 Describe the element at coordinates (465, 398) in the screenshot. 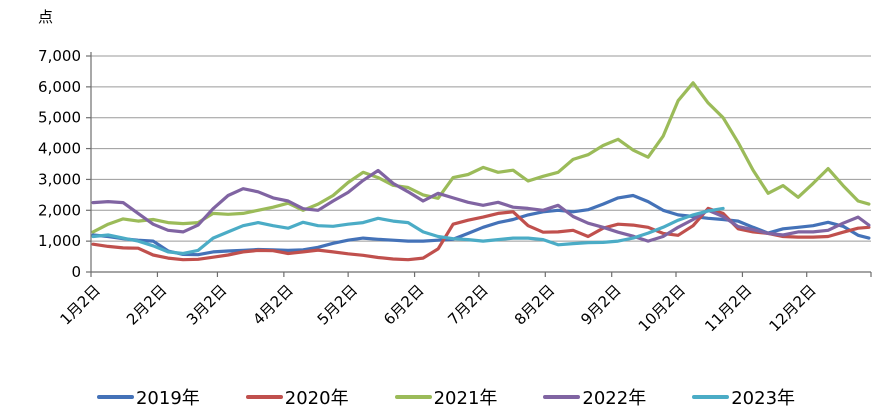

I see `legend-label-2021: 2021年` at that location.